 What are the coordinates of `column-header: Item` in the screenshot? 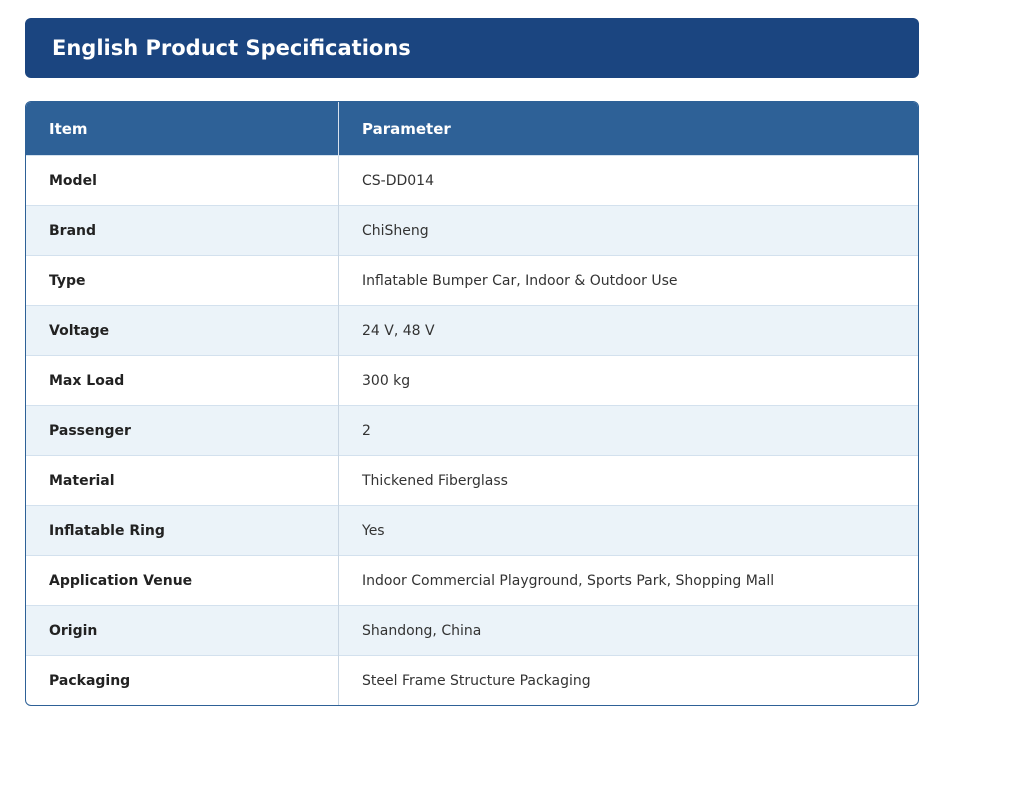 It's located at (182, 129).